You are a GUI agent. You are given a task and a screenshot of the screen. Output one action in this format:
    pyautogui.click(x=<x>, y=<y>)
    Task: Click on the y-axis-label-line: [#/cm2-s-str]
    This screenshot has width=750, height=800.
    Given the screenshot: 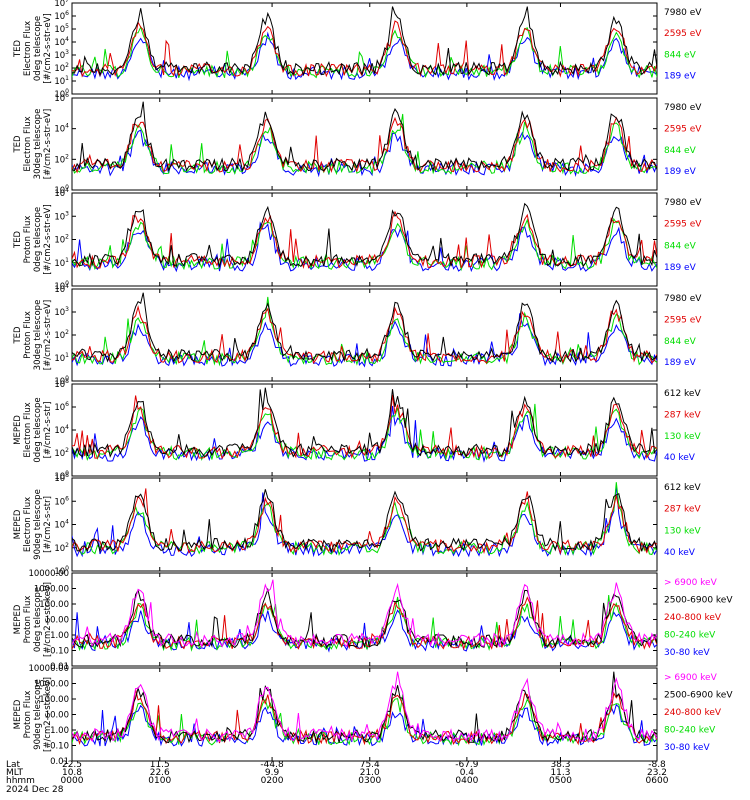 What is the action you would take?
    pyautogui.click(x=48, y=430)
    